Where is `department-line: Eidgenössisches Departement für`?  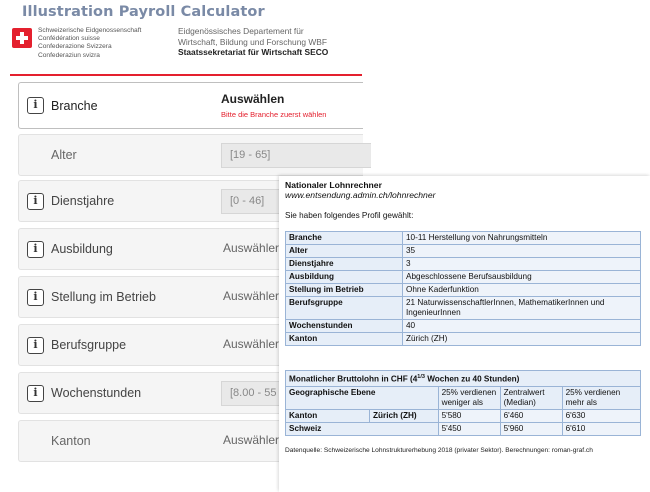
department-line: Eidgenössisches Departement für is located at coordinates (241, 31).